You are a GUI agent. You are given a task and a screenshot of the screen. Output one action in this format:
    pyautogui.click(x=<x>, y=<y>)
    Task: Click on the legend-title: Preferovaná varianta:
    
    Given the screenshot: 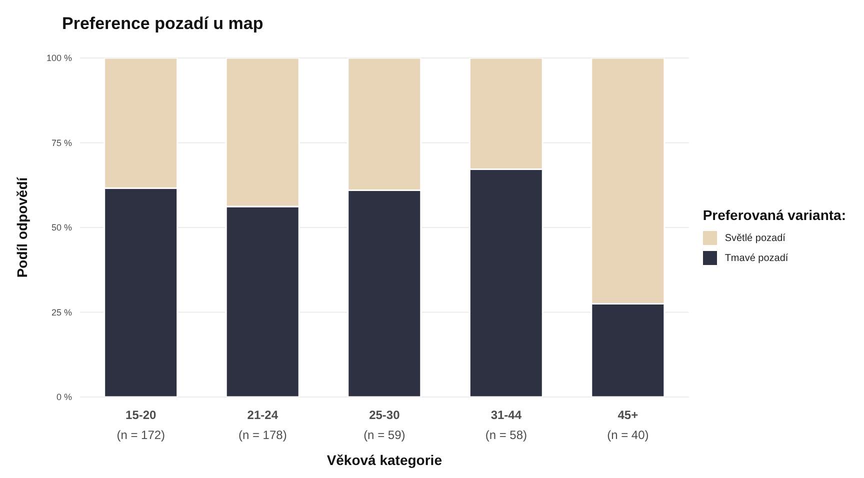 What is the action you would take?
    pyautogui.click(x=774, y=215)
    